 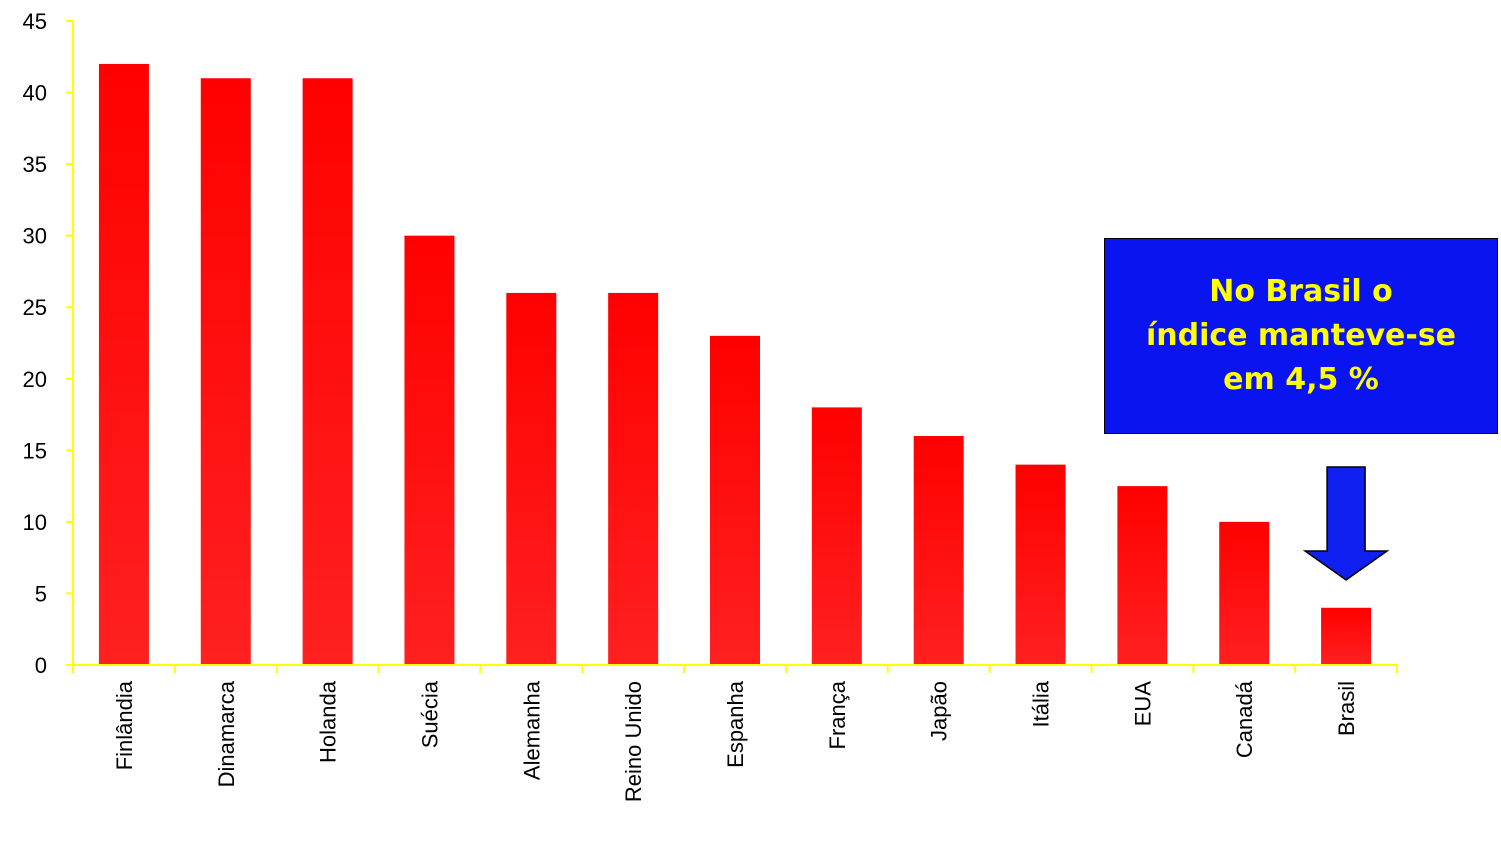 What do you see at coordinates (41, 665) in the screenshot?
I see `y-tick-label: 0` at bounding box center [41, 665].